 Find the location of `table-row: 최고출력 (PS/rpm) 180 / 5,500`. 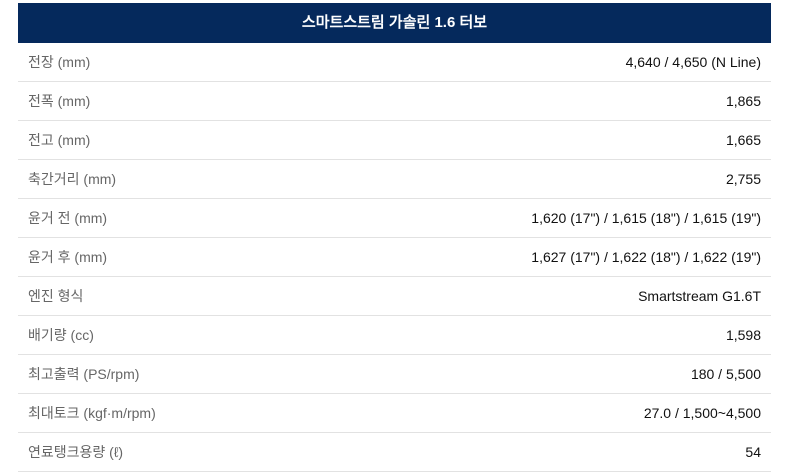

table-row: 최고출력 (PS/rpm) 180 / 5,500 is located at coordinates (394, 374).